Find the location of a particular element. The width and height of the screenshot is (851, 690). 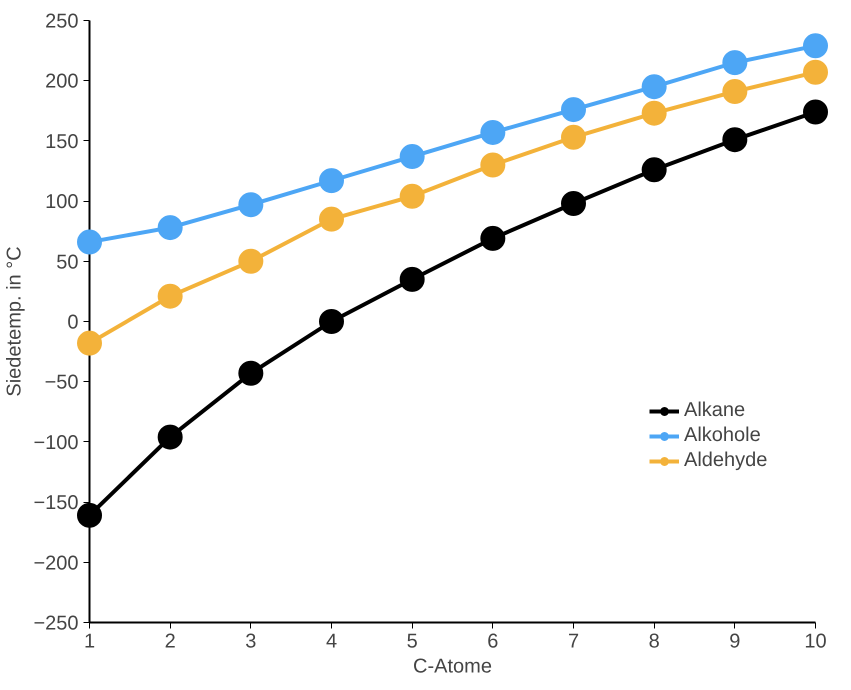

y-tick-label: 50 is located at coordinates (67, 262).